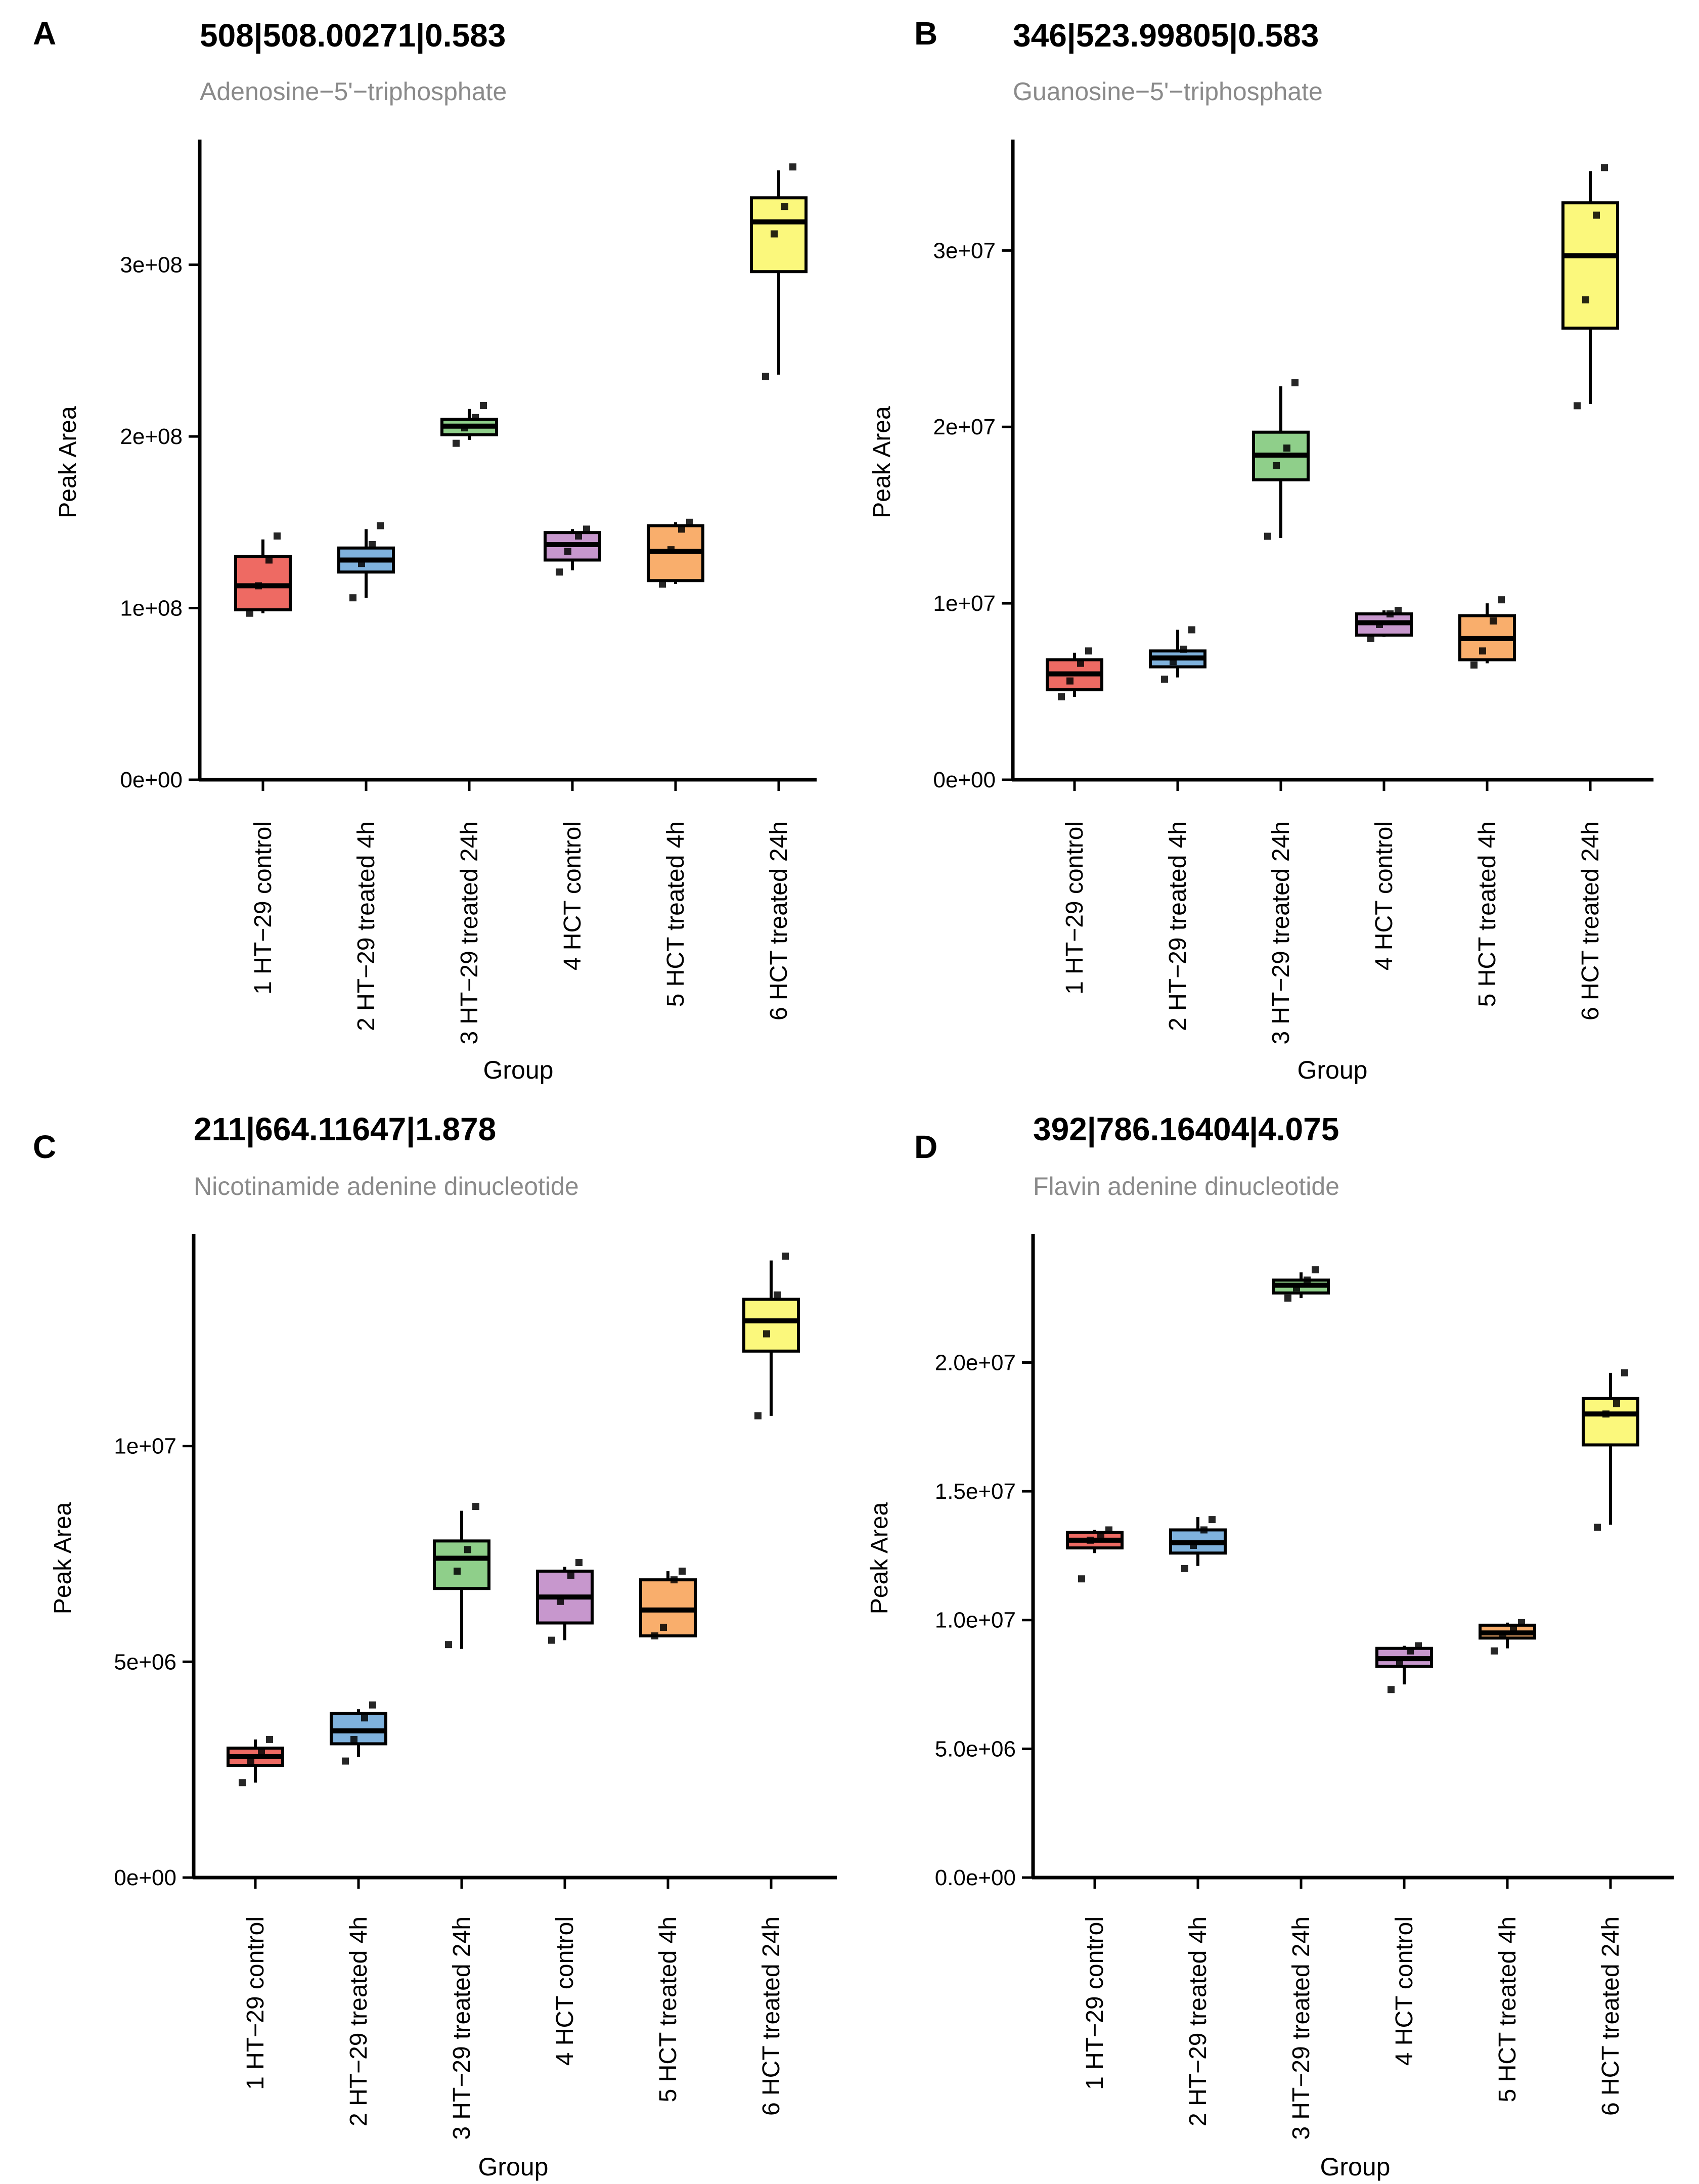  I want to click on x-axis-title: Group, so click(513, 2167).